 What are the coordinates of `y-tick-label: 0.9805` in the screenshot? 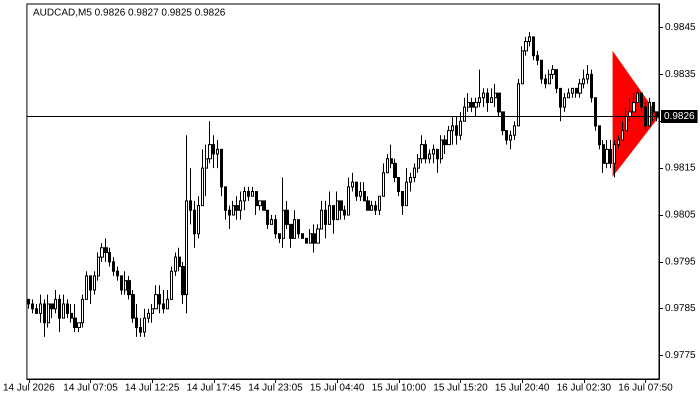 It's located at (680, 214).